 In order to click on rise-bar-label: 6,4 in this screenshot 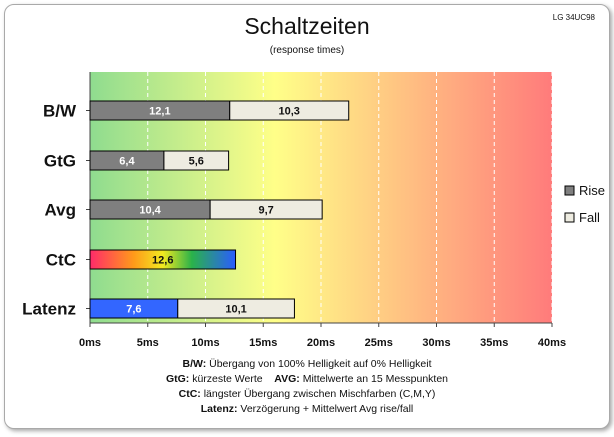, I will do `click(127, 162)`.